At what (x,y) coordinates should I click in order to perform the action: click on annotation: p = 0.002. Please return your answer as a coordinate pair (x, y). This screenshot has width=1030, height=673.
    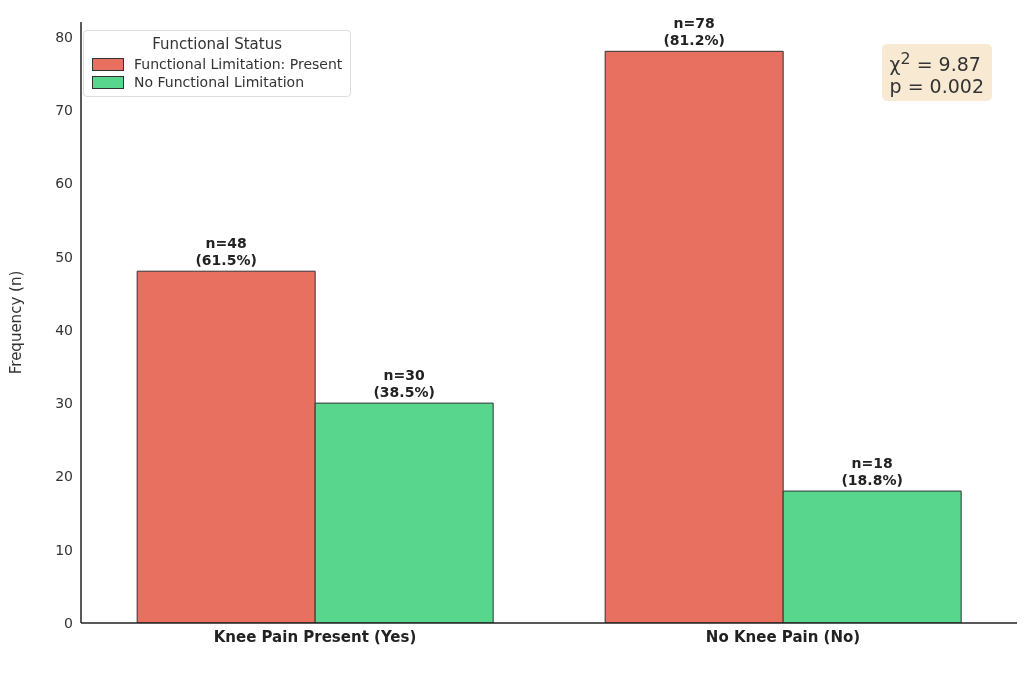
    Looking at the image, I should click on (936, 86).